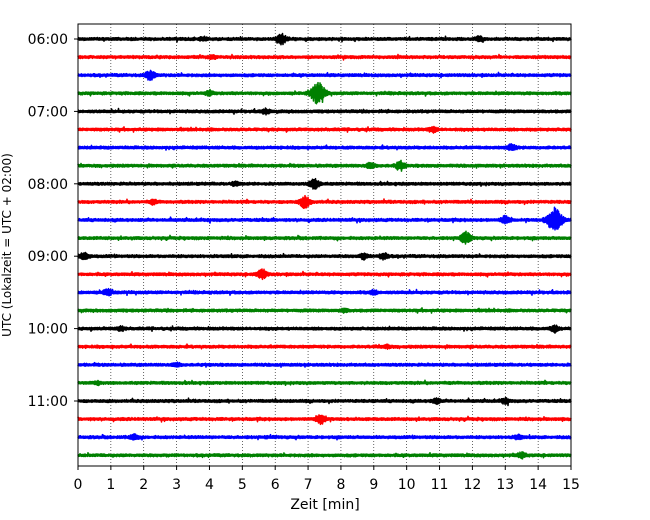 This screenshot has width=650, height=520. Describe the element at coordinates (78, 485) in the screenshot. I see `x-tick-label: 0` at that location.